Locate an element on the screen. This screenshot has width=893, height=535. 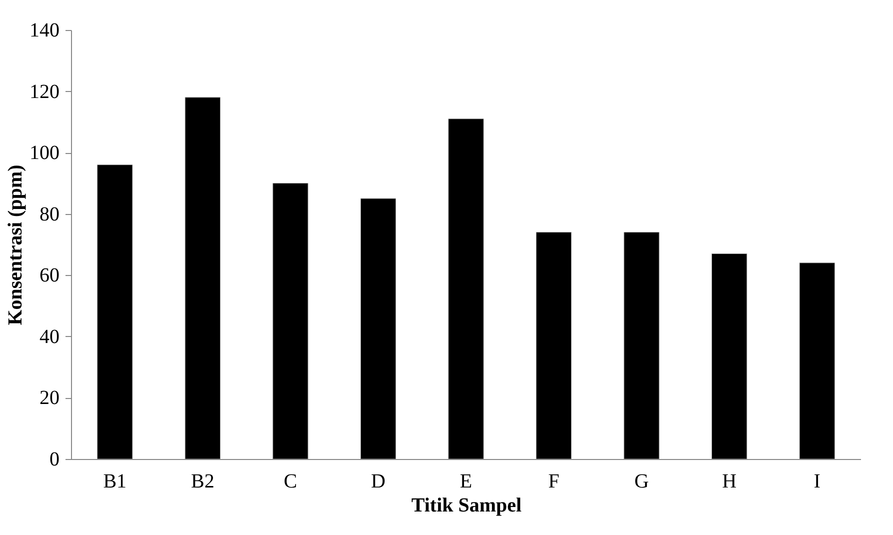
x-tick-label: H is located at coordinates (729, 481).